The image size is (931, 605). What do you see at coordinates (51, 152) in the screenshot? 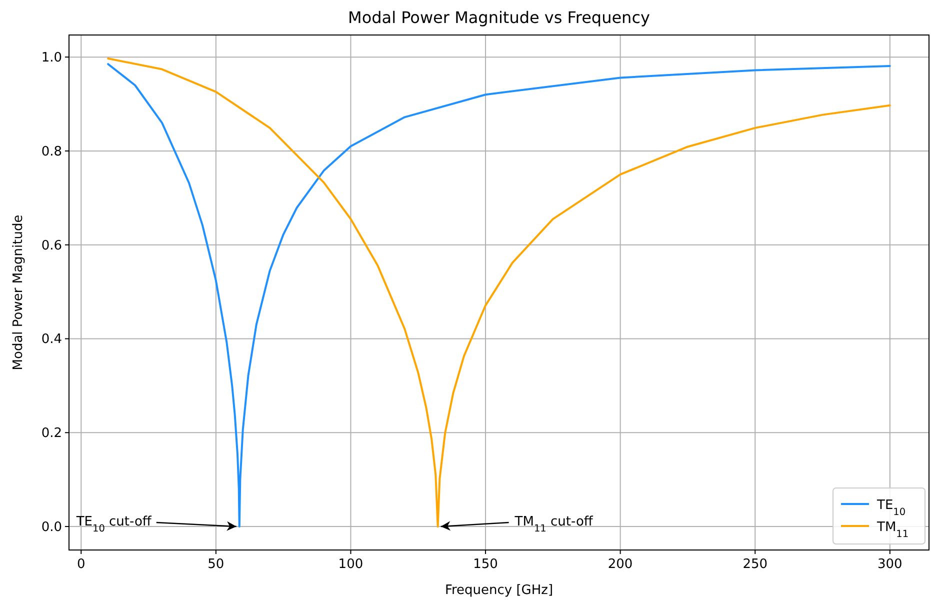
I see `y-tick-label: 0.8` at bounding box center [51, 152].